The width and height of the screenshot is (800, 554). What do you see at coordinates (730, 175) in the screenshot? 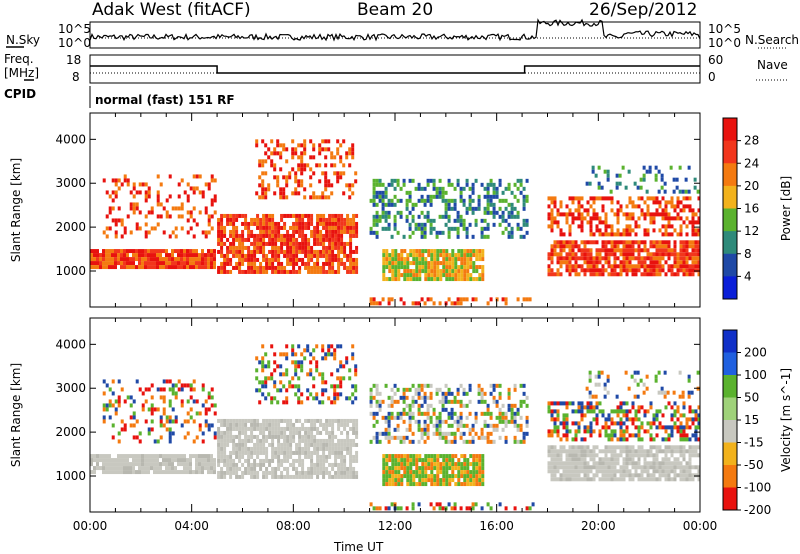
I see `colorbar-segment` at bounding box center [730, 175].